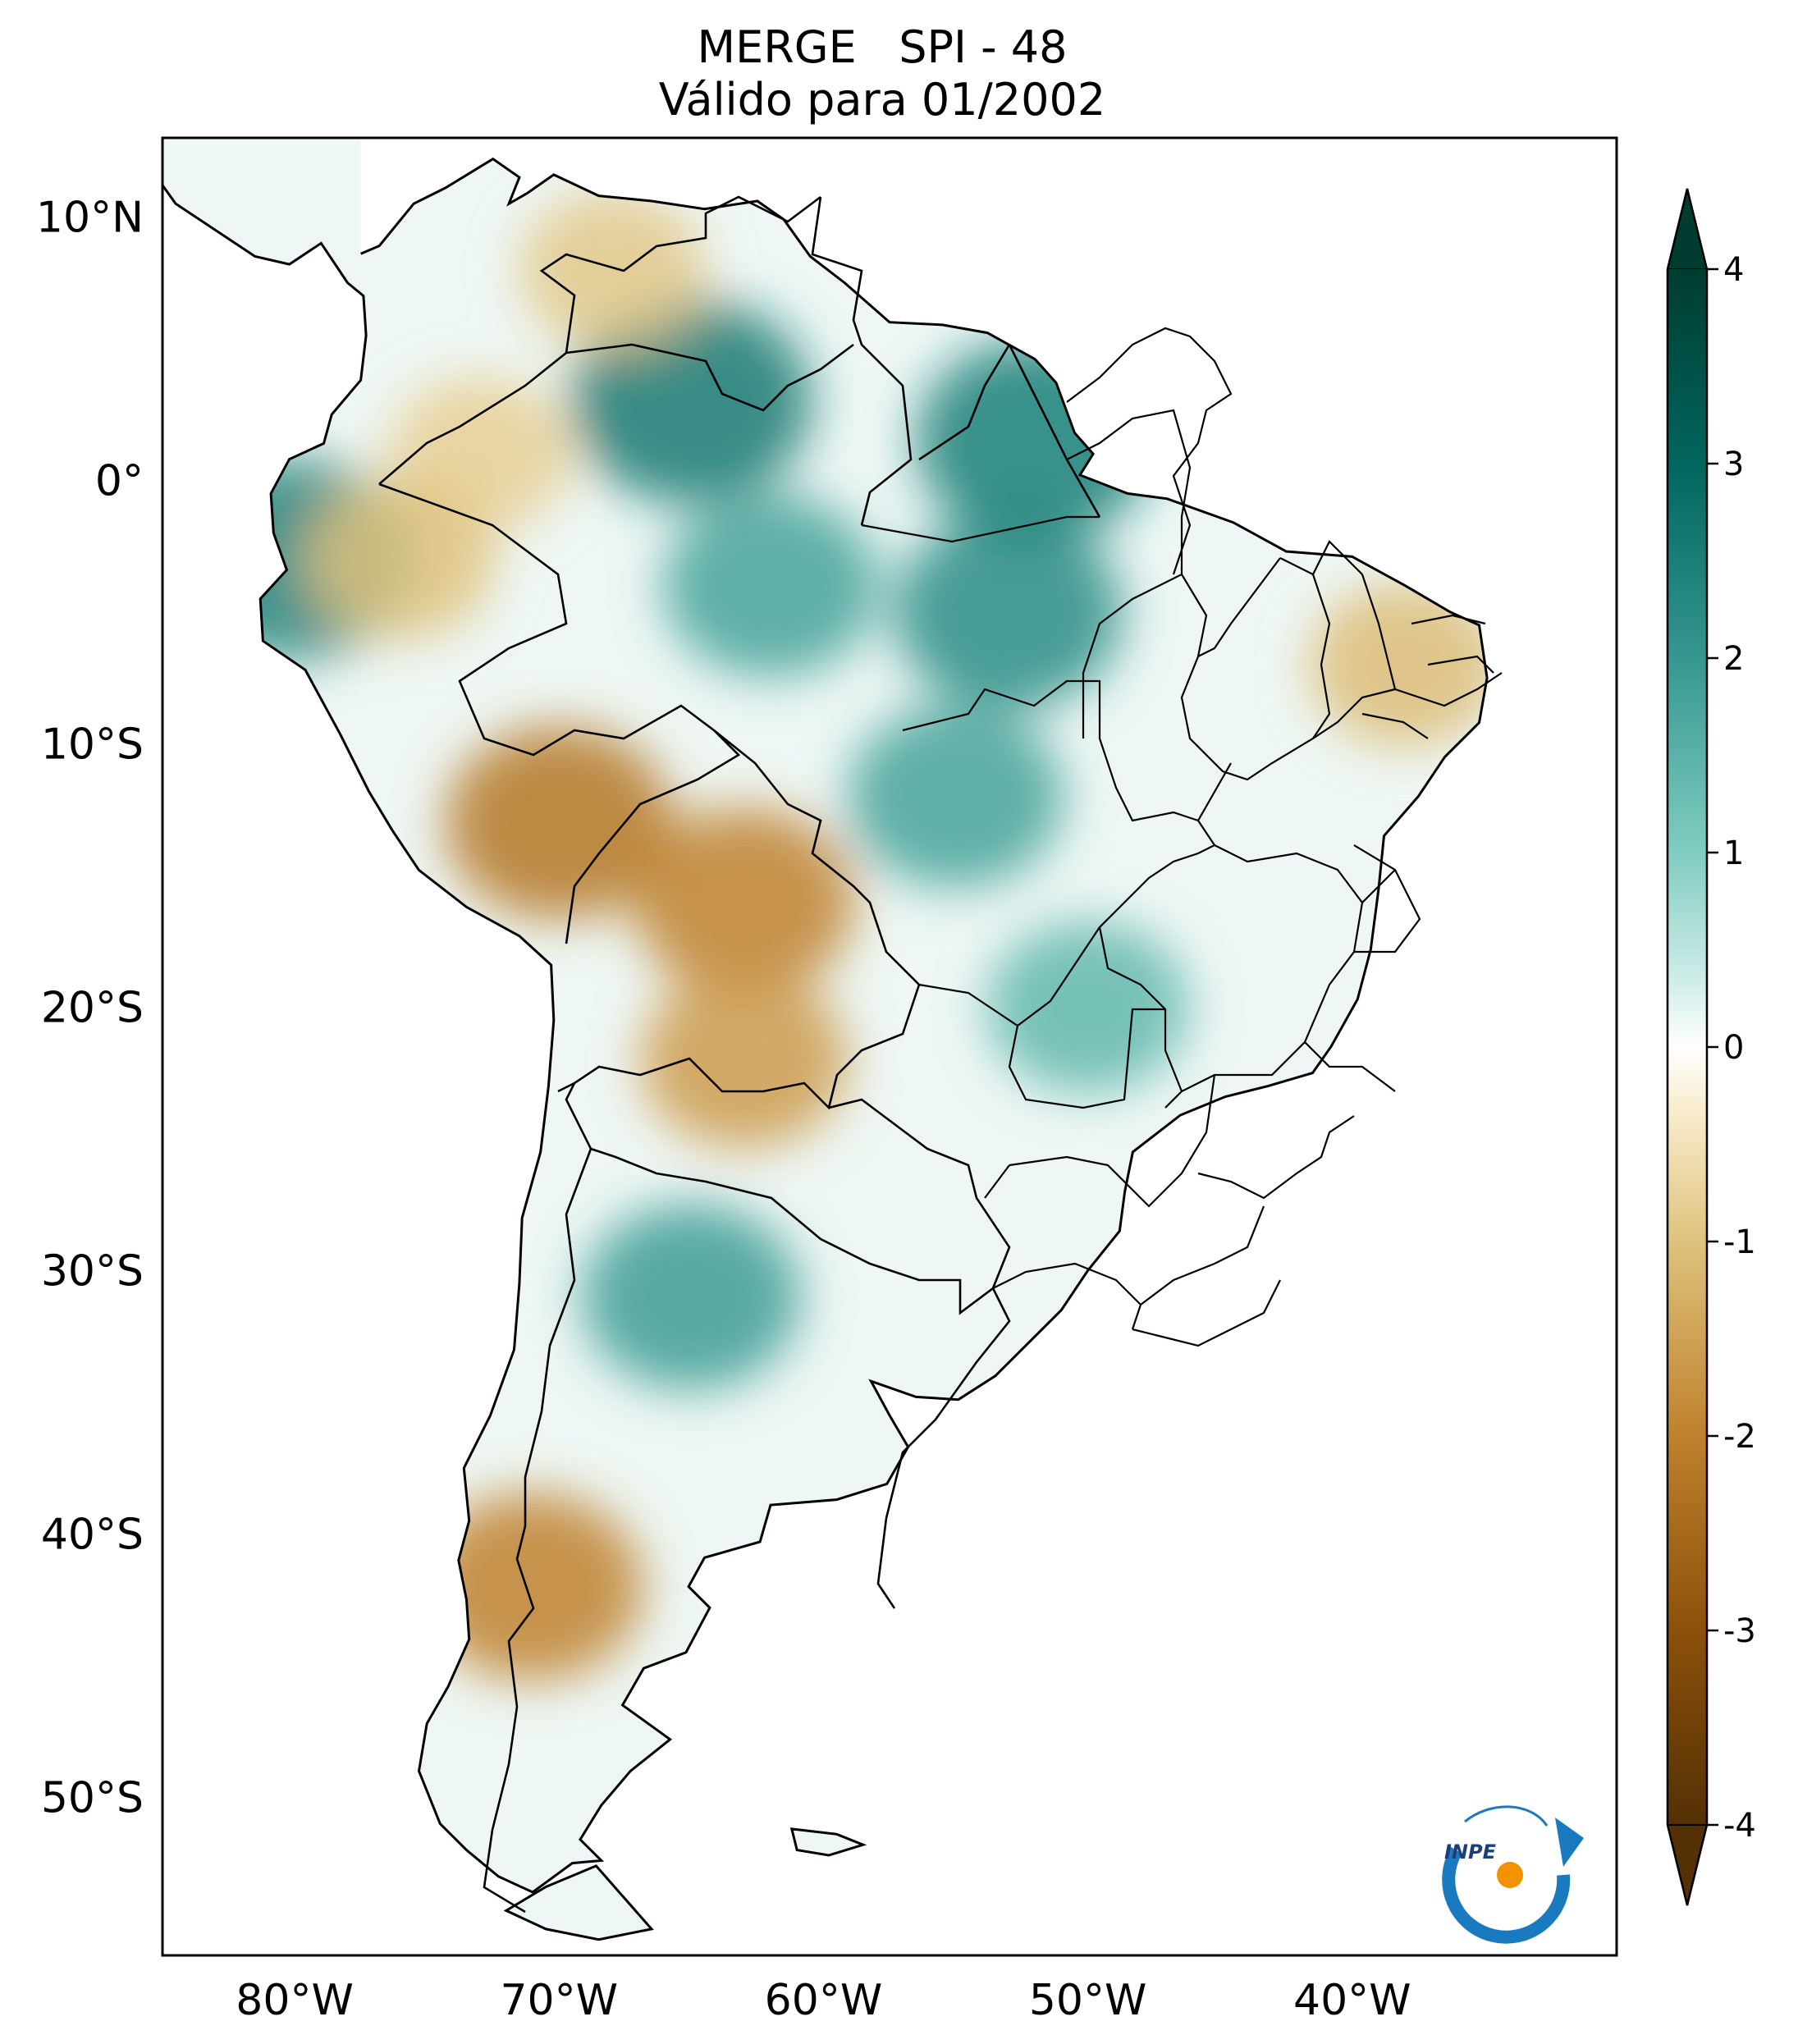  What do you see at coordinates (1739, 1631) in the screenshot?
I see `colorbar-tick-label: -3` at bounding box center [1739, 1631].